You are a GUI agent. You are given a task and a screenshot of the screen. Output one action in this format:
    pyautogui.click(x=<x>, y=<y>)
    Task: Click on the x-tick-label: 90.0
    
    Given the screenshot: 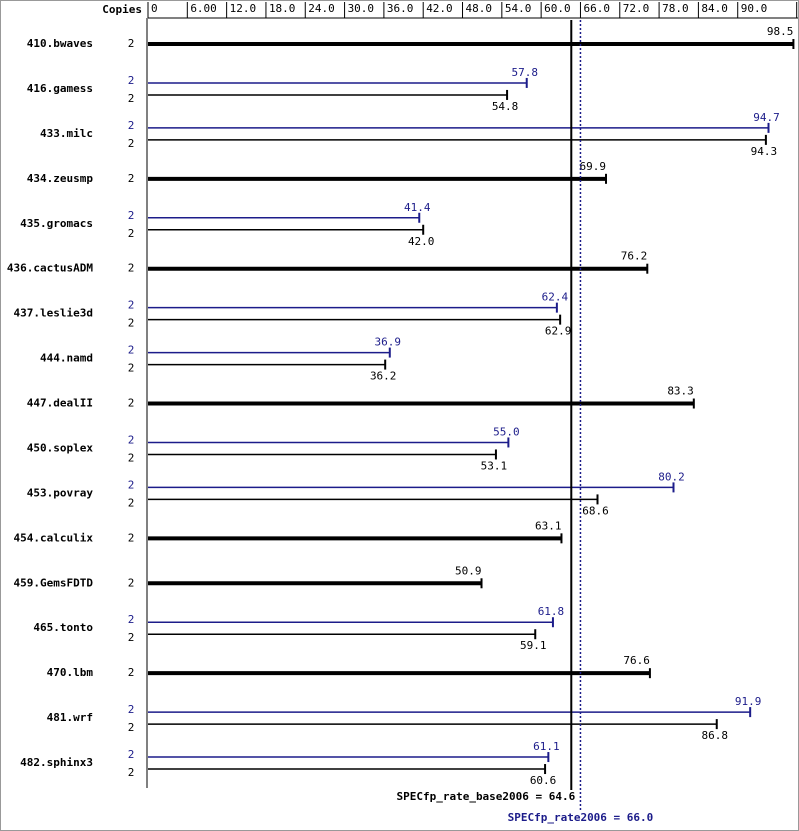 What is the action you would take?
    pyautogui.click(x=754, y=8)
    